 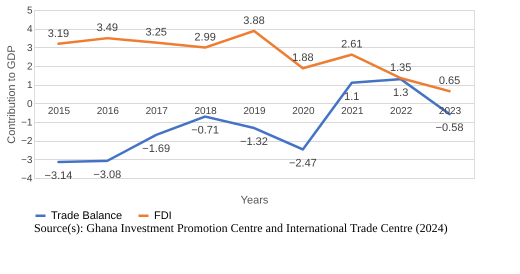 I want to click on y-tick-label: −3, so click(x=27, y=160).